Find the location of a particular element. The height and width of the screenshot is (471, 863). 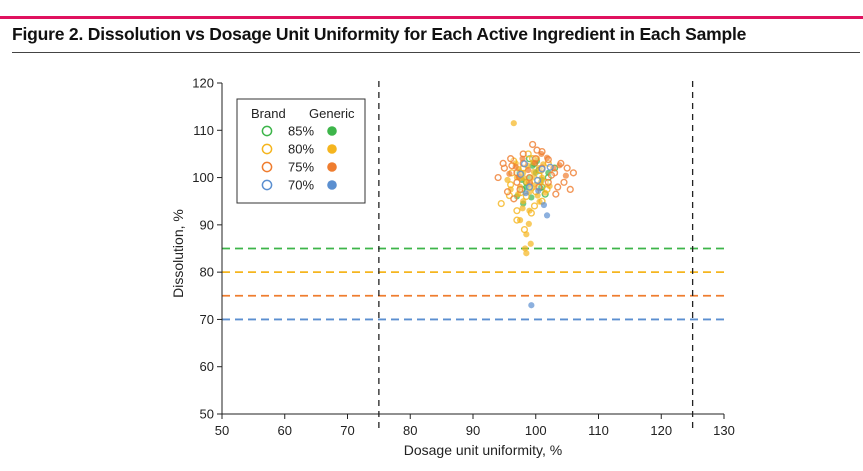

title-rule is located at coordinates (436, 52).